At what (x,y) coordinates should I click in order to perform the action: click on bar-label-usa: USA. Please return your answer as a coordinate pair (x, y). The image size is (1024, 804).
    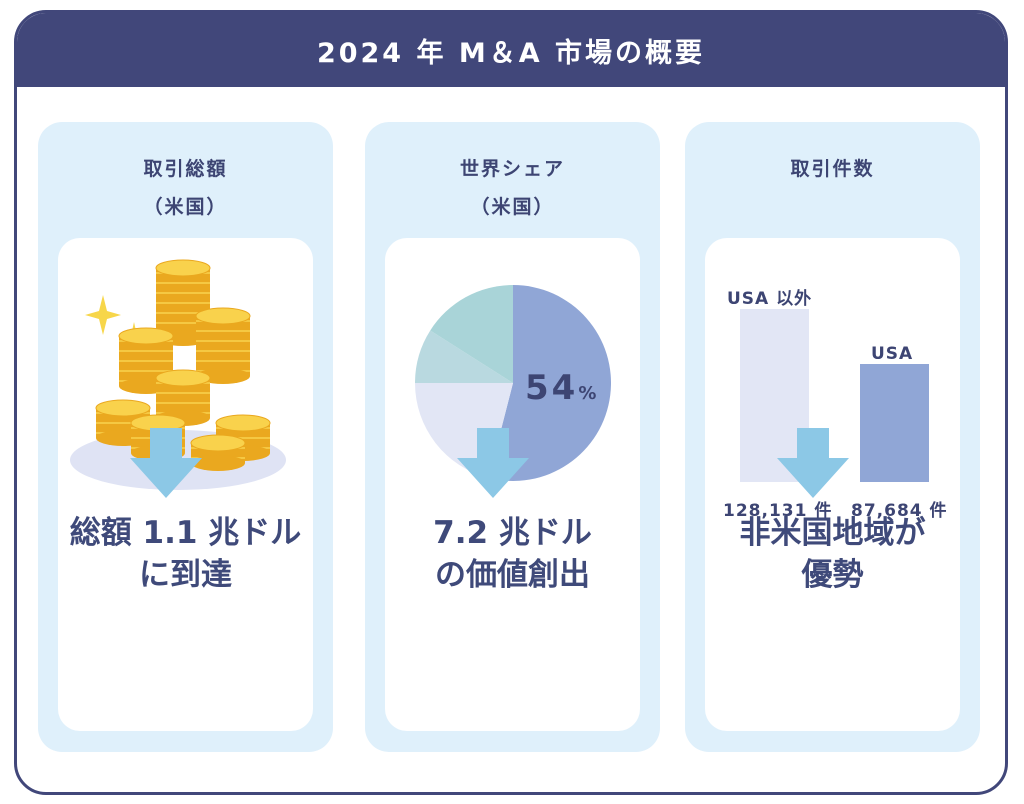
    Looking at the image, I should click on (892, 354).